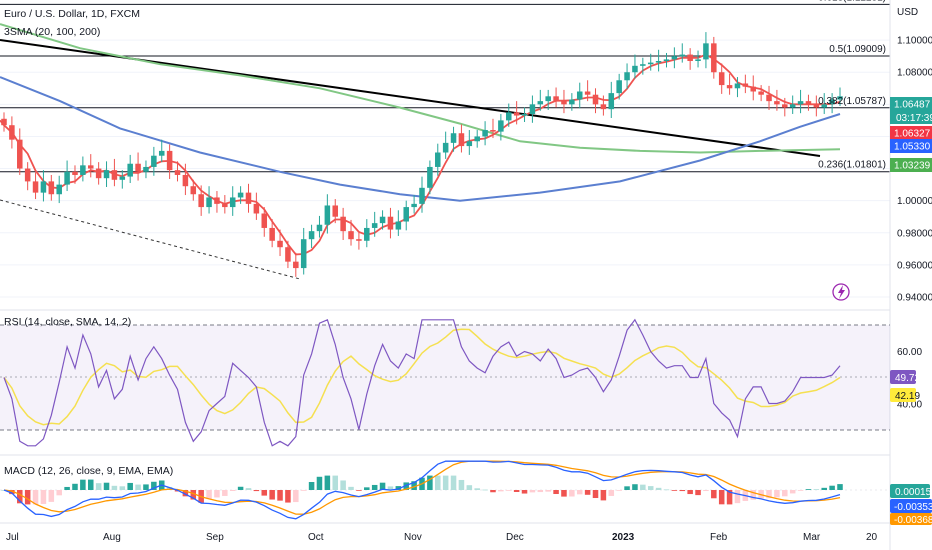 This screenshot has height=550, width=932. What do you see at coordinates (12, 537) in the screenshot?
I see `time-tick-label: Jul` at bounding box center [12, 537].